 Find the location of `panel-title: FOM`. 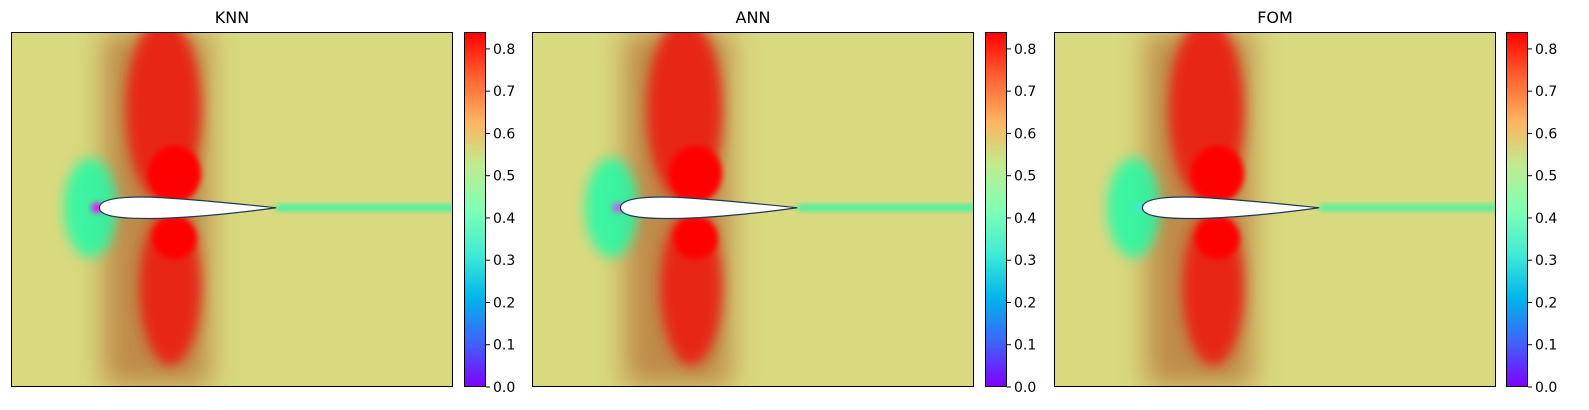

panel-title: FOM is located at coordinates (1275, 17).